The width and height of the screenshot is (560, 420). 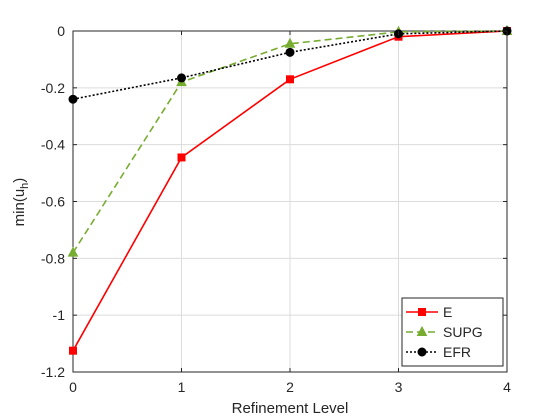 What do you see at coordinates (25, 186) in the screenshot?
I see `y-axis-label-subscript: h` at bounding box center [25, 186].